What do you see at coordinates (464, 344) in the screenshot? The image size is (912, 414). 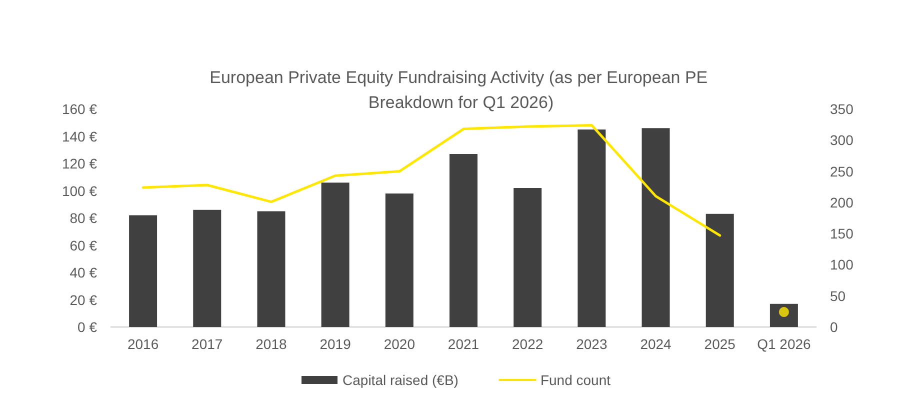 I see `x-tick-label: 2021` at bounding box center [464, 344].